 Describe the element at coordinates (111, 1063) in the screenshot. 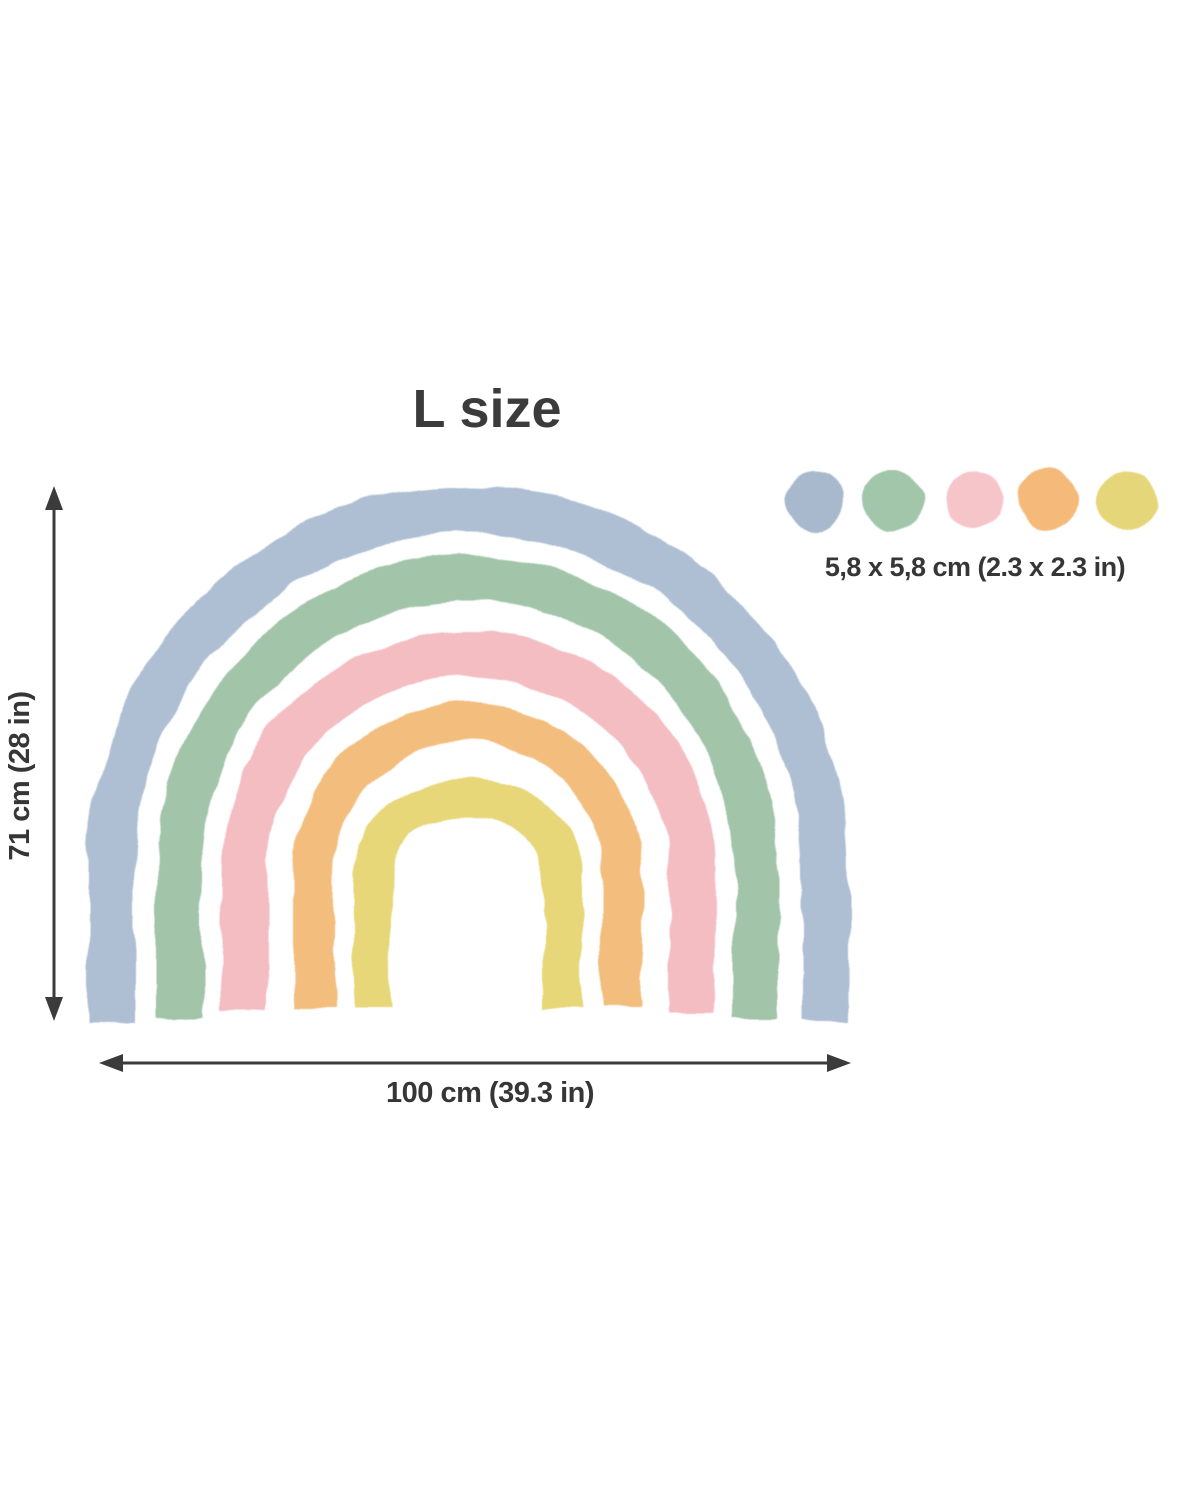

I see `width-arrowhead-left-icon` at that location.